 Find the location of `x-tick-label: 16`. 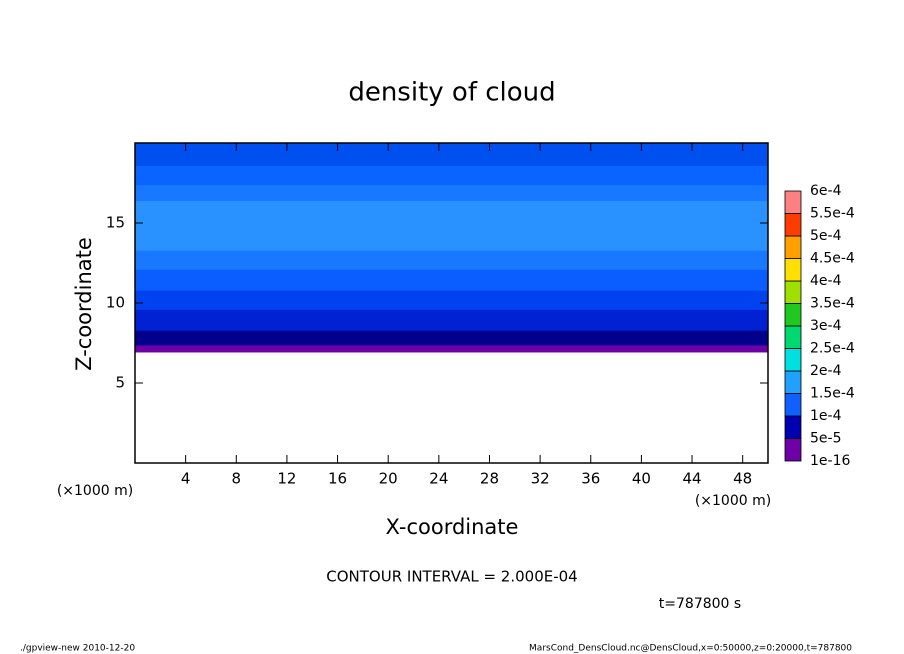

x-tick-label: 16 is located at coordinates (337, 479).